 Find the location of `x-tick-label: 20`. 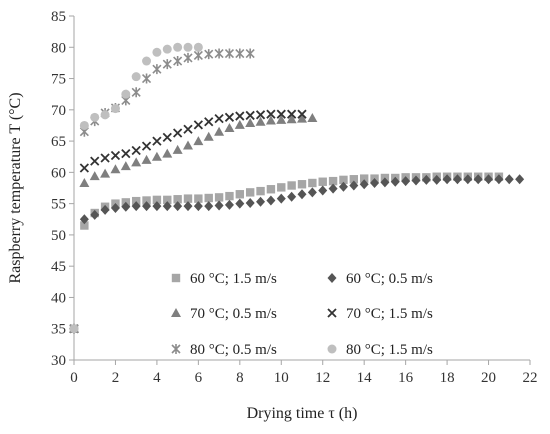

x-tick-label: 20 is located at coordinates (488, 378).